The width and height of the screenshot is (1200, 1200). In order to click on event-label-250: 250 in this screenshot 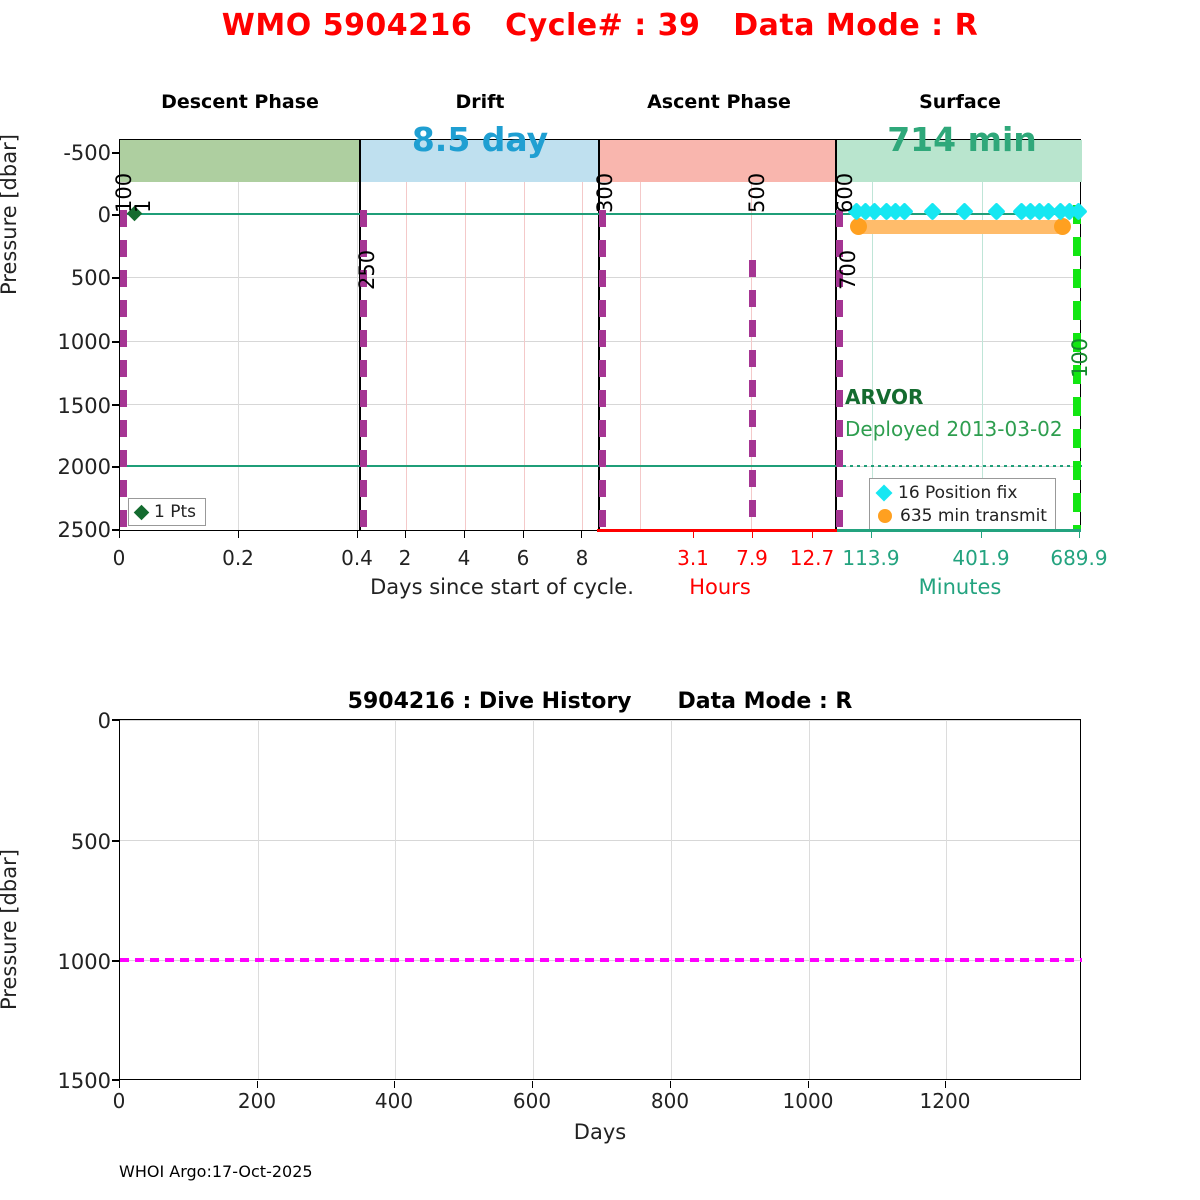, I will do `click(367, 269)`.